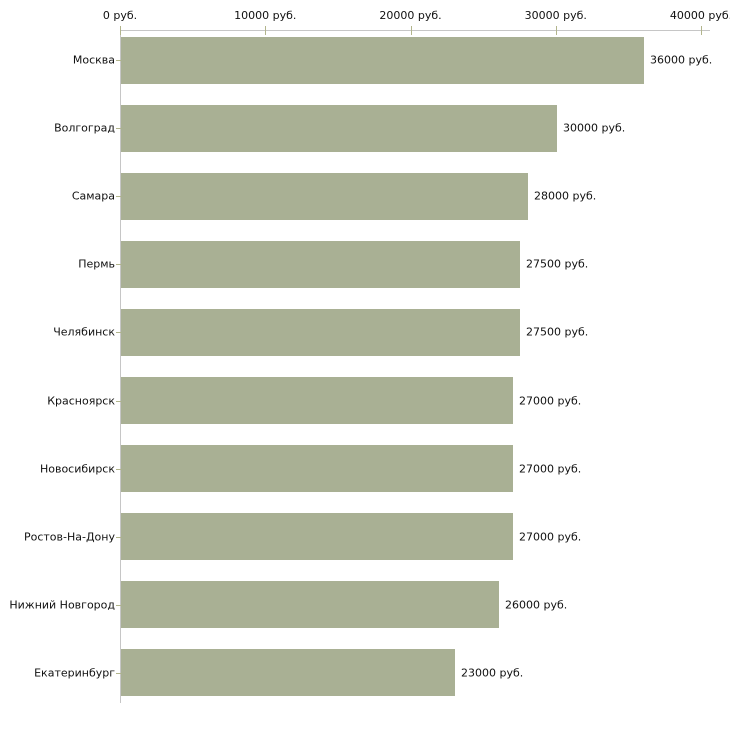 The width and height of the screenshot is (730, 730). Describe the element at coordinates (62, 605) in the screenshot. I see `category-label: Нижний Новгород` at that location.